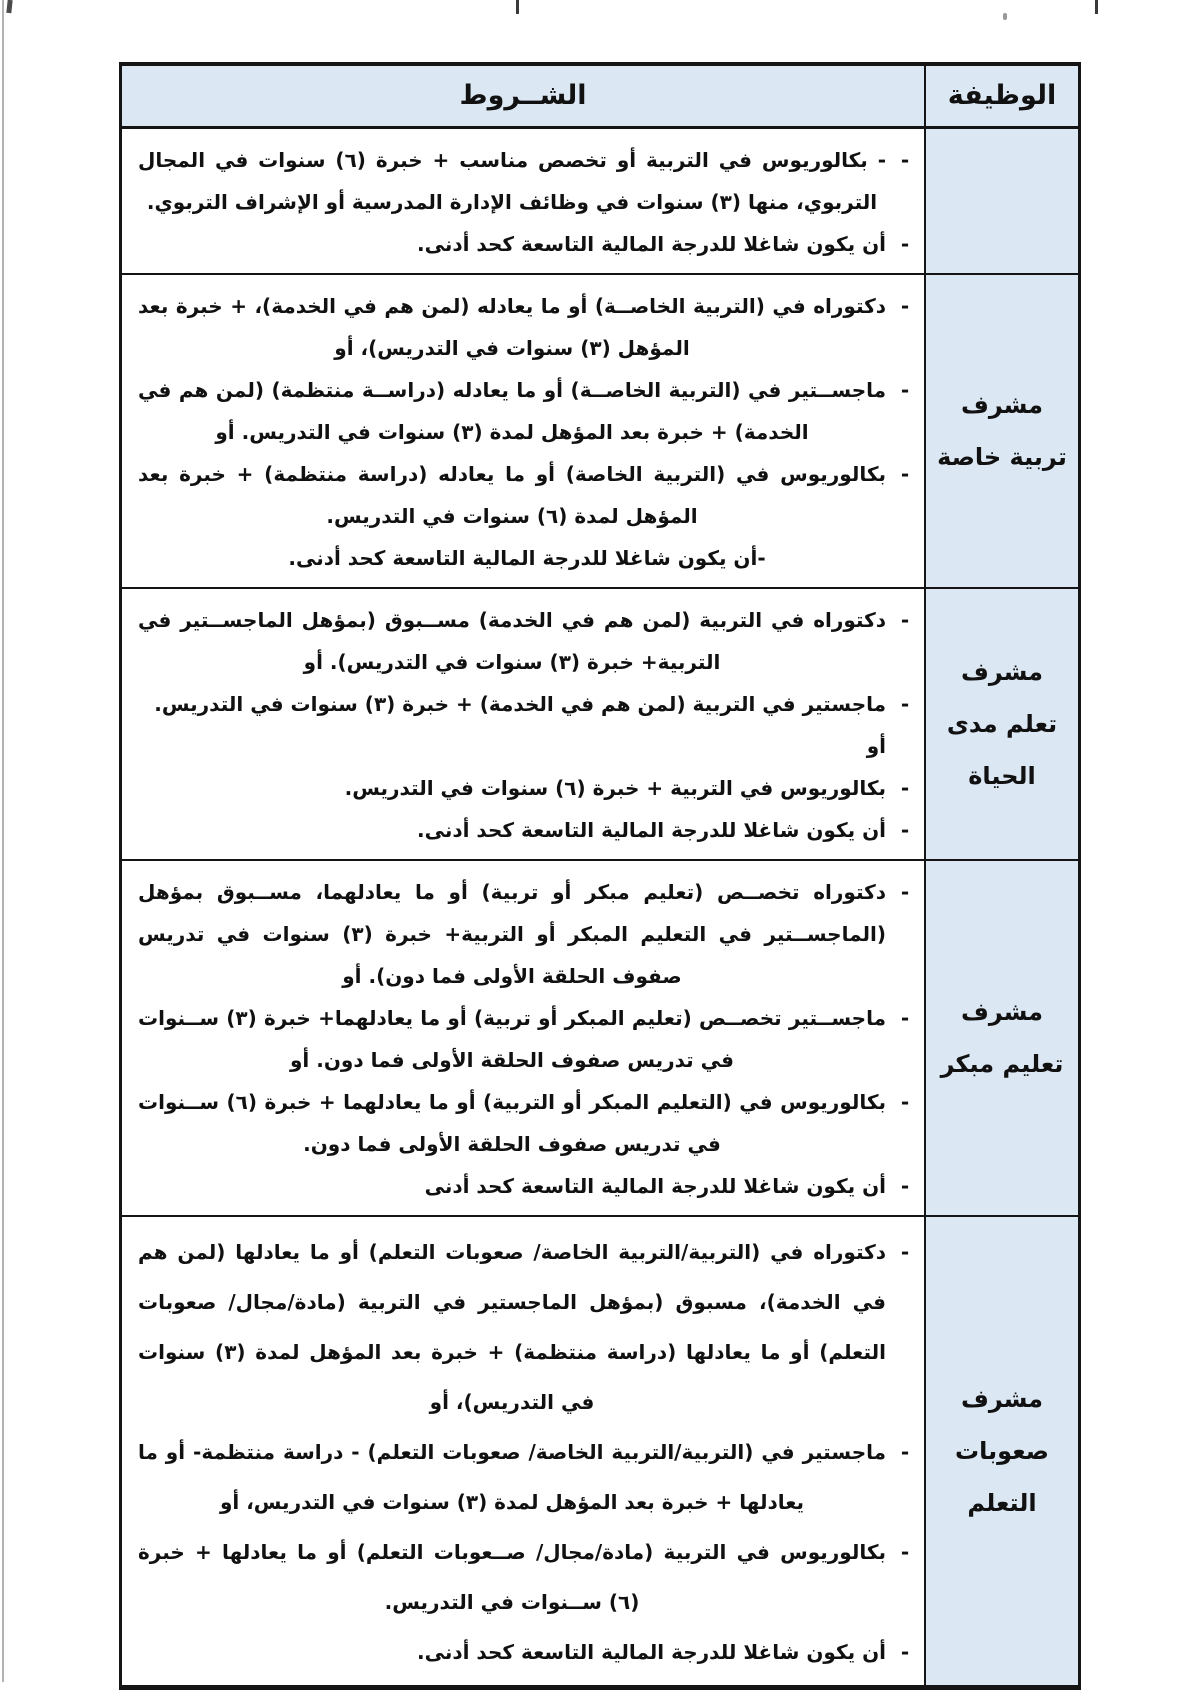 The height and width of the screenshot is (1690, 1190). What do you see at coordinates (523, 96) in the screenshot?
I see `conditions-column-header: الشــروط` at bounding box center [523, 96].